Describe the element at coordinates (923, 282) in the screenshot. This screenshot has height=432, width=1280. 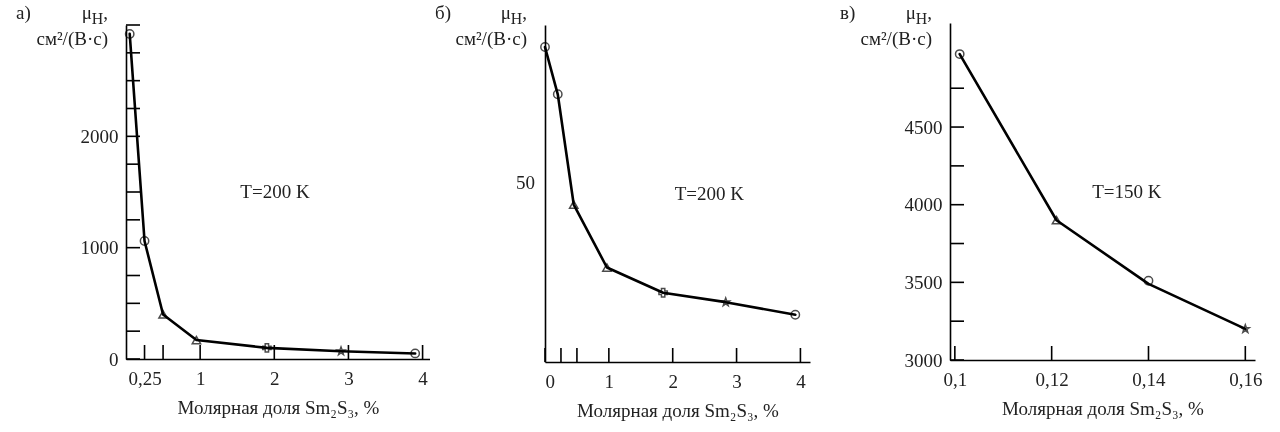
I see `y-tick-label: 3500` at that location.